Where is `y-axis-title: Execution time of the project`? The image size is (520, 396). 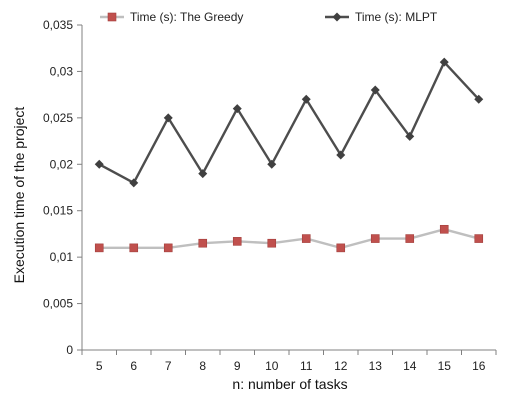 y-axis-title: Execution time of the project is located at coordinates (19, 195).